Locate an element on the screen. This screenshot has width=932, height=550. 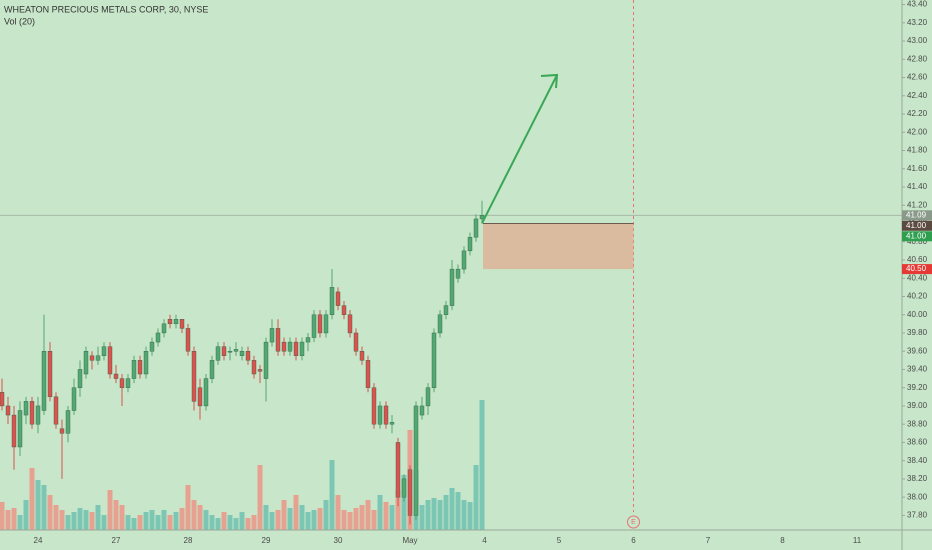
y-tick-label: 38.60 is located at coordinates (917, 442).